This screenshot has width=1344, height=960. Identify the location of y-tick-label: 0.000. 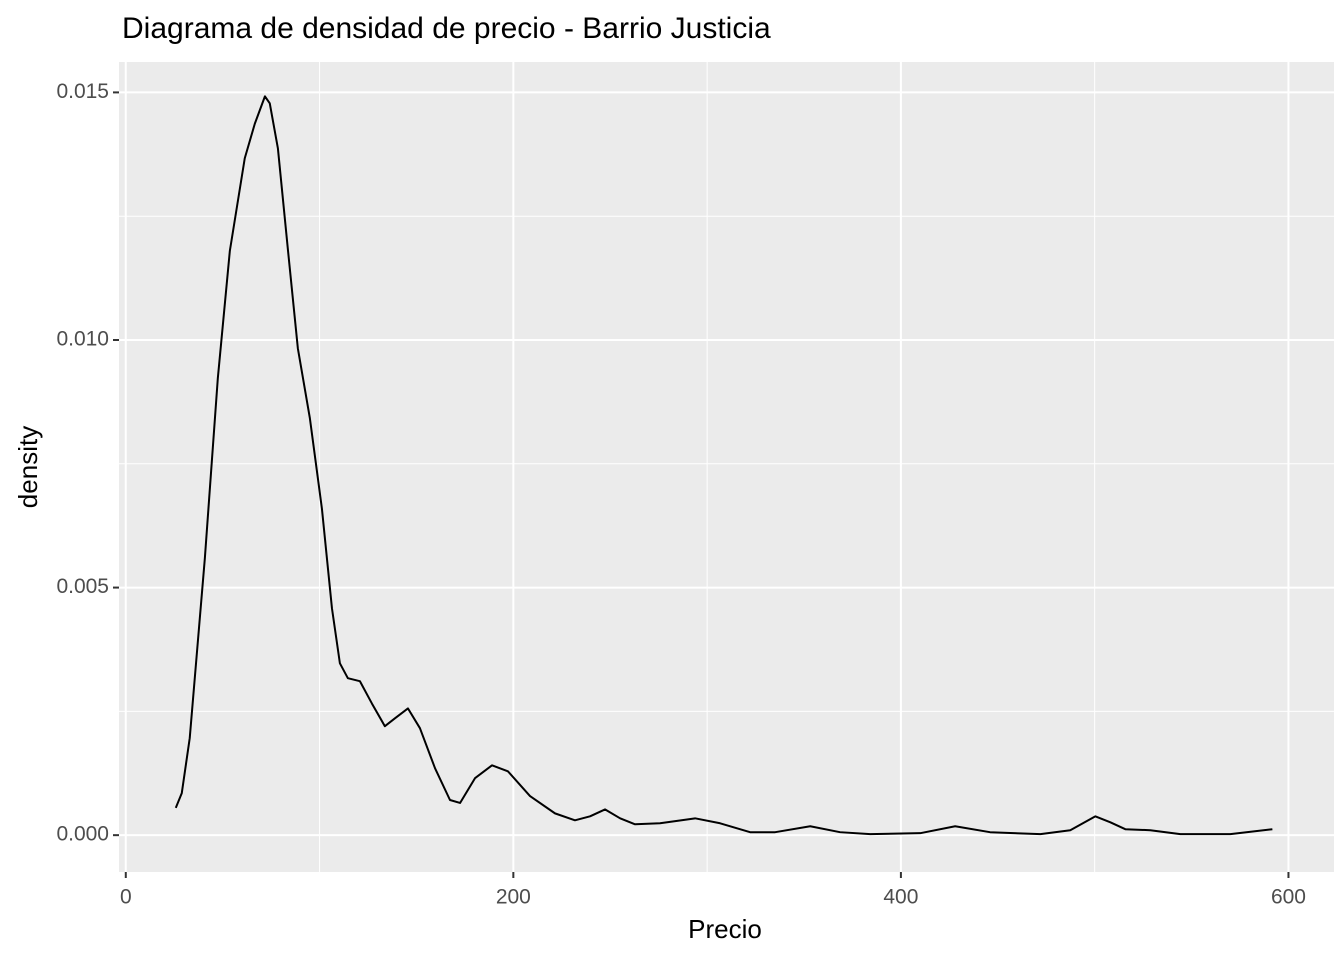
(82, 834).